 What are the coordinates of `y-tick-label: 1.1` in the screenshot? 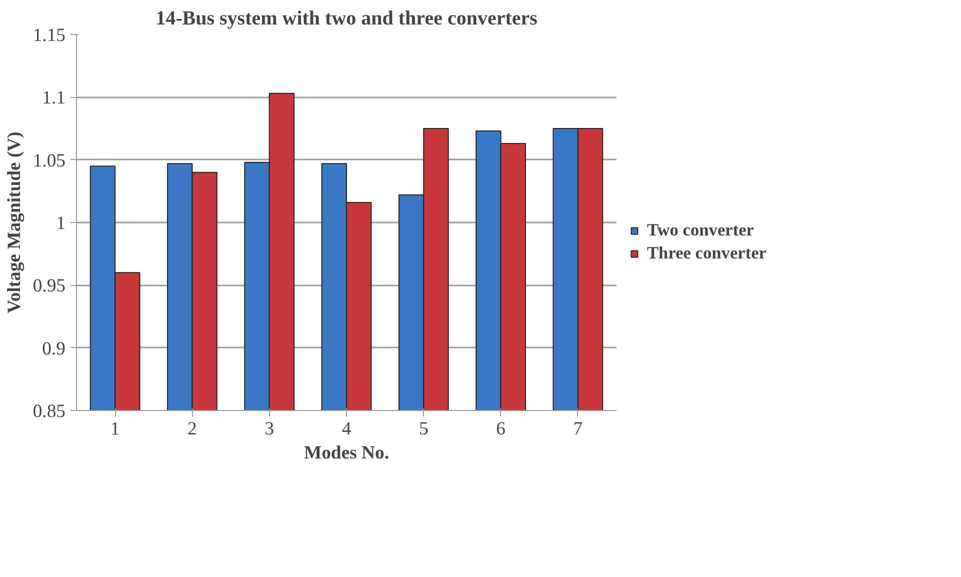 It's located at (54, 98).